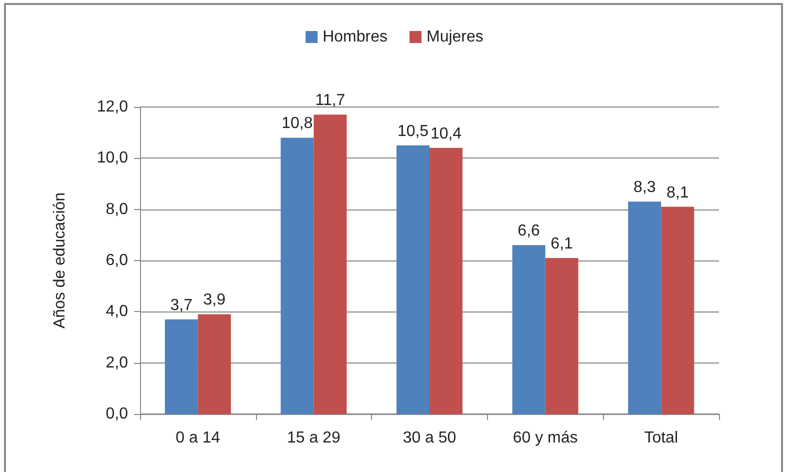 The width and height of the screenshot is (789, 472). I want to click on y-tick-label: 8,0, so click(117, 209).